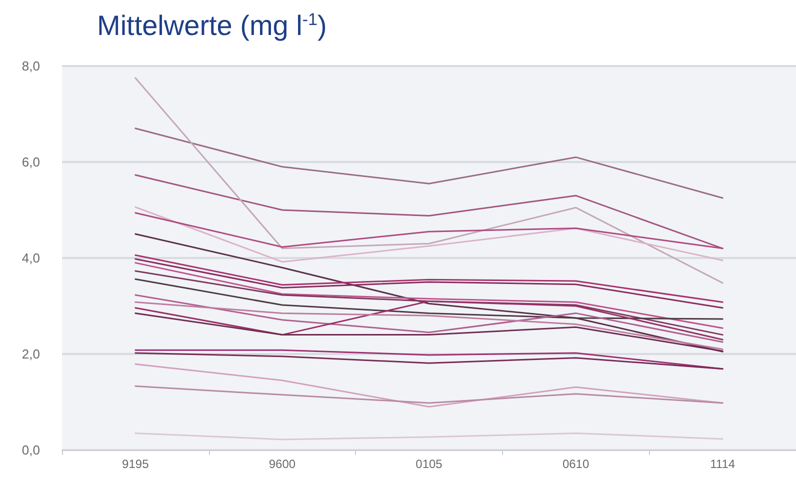  Describe the element at coordinates (136, 464) in the screenshot. I see `x-tick-label: 9195` at that location.